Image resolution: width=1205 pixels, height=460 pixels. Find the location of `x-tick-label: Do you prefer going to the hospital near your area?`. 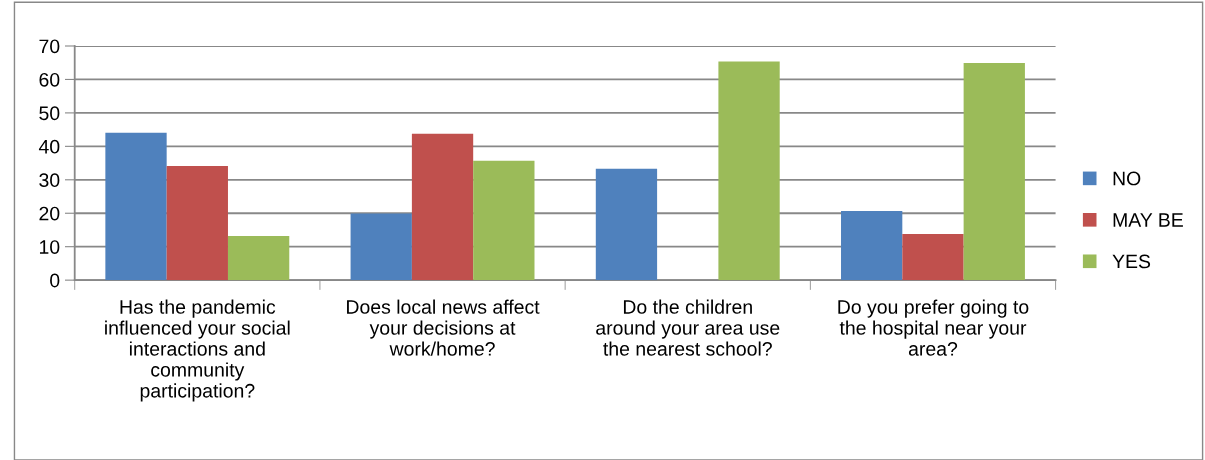

x-tick-label: Do you prefer going to the hospital near your area? is located at coordinates (933, 327).